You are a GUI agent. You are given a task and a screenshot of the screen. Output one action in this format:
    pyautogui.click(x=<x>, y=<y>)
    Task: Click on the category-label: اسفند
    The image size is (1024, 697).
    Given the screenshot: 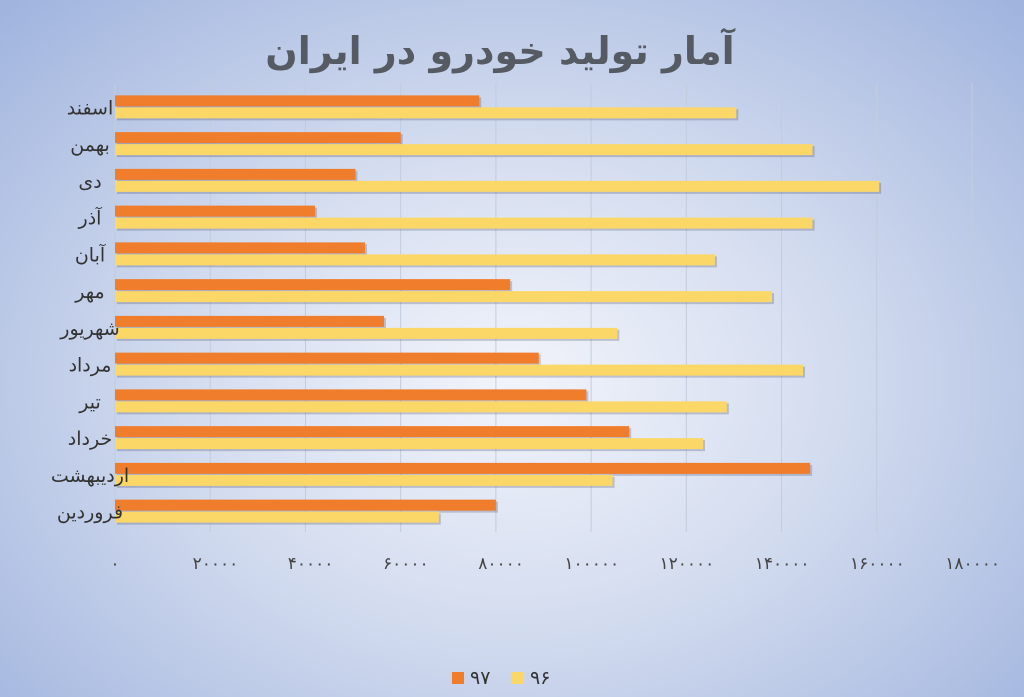 What is the action you would take?
    pyautogui.click(x=90, y=108)
    